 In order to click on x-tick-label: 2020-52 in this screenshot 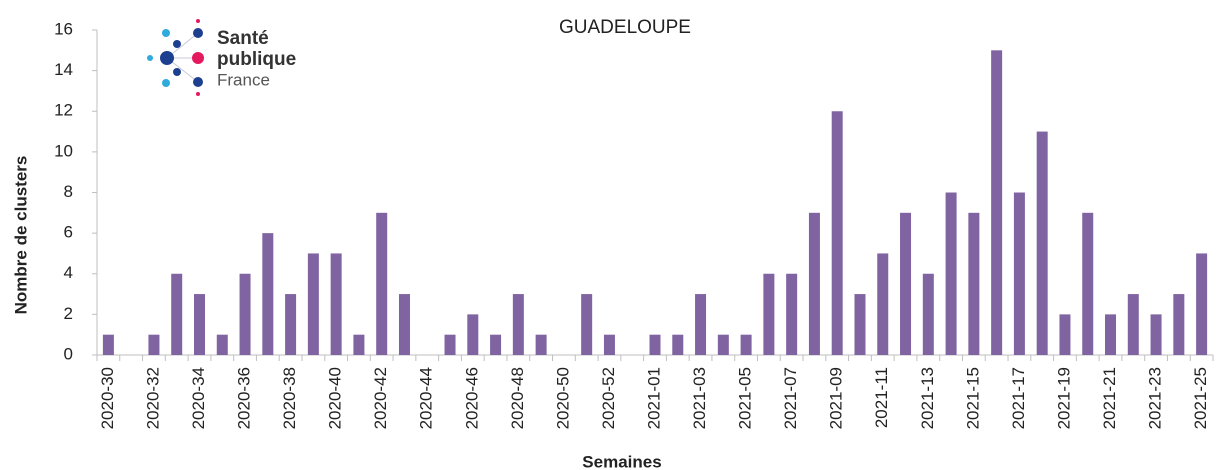, I will do `click(608, 398)`.